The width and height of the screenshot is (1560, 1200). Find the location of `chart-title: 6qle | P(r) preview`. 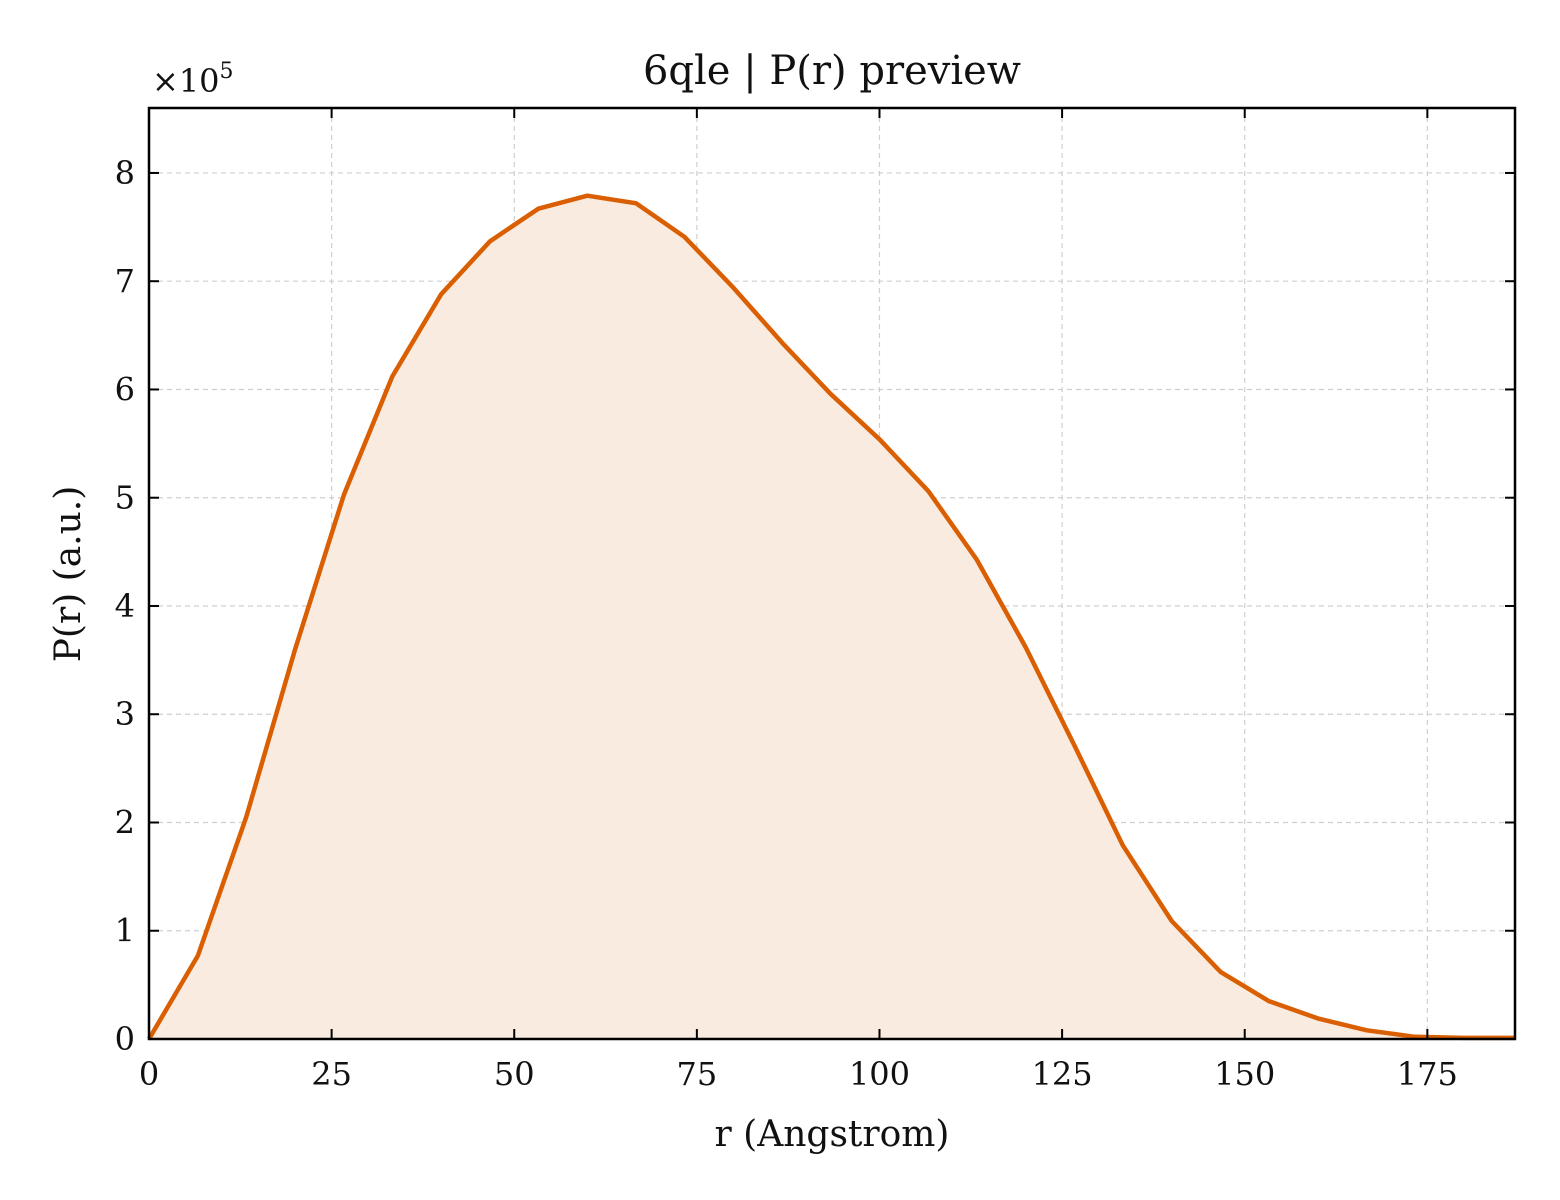

chart-title: 6qle | P(r) preview is located at coordinates (832, 71).